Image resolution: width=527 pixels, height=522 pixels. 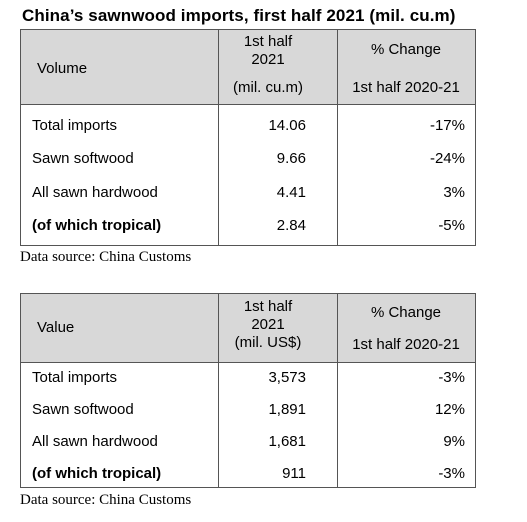 I want to click on volume-change-header: % Change, so click(x=406, y=49).